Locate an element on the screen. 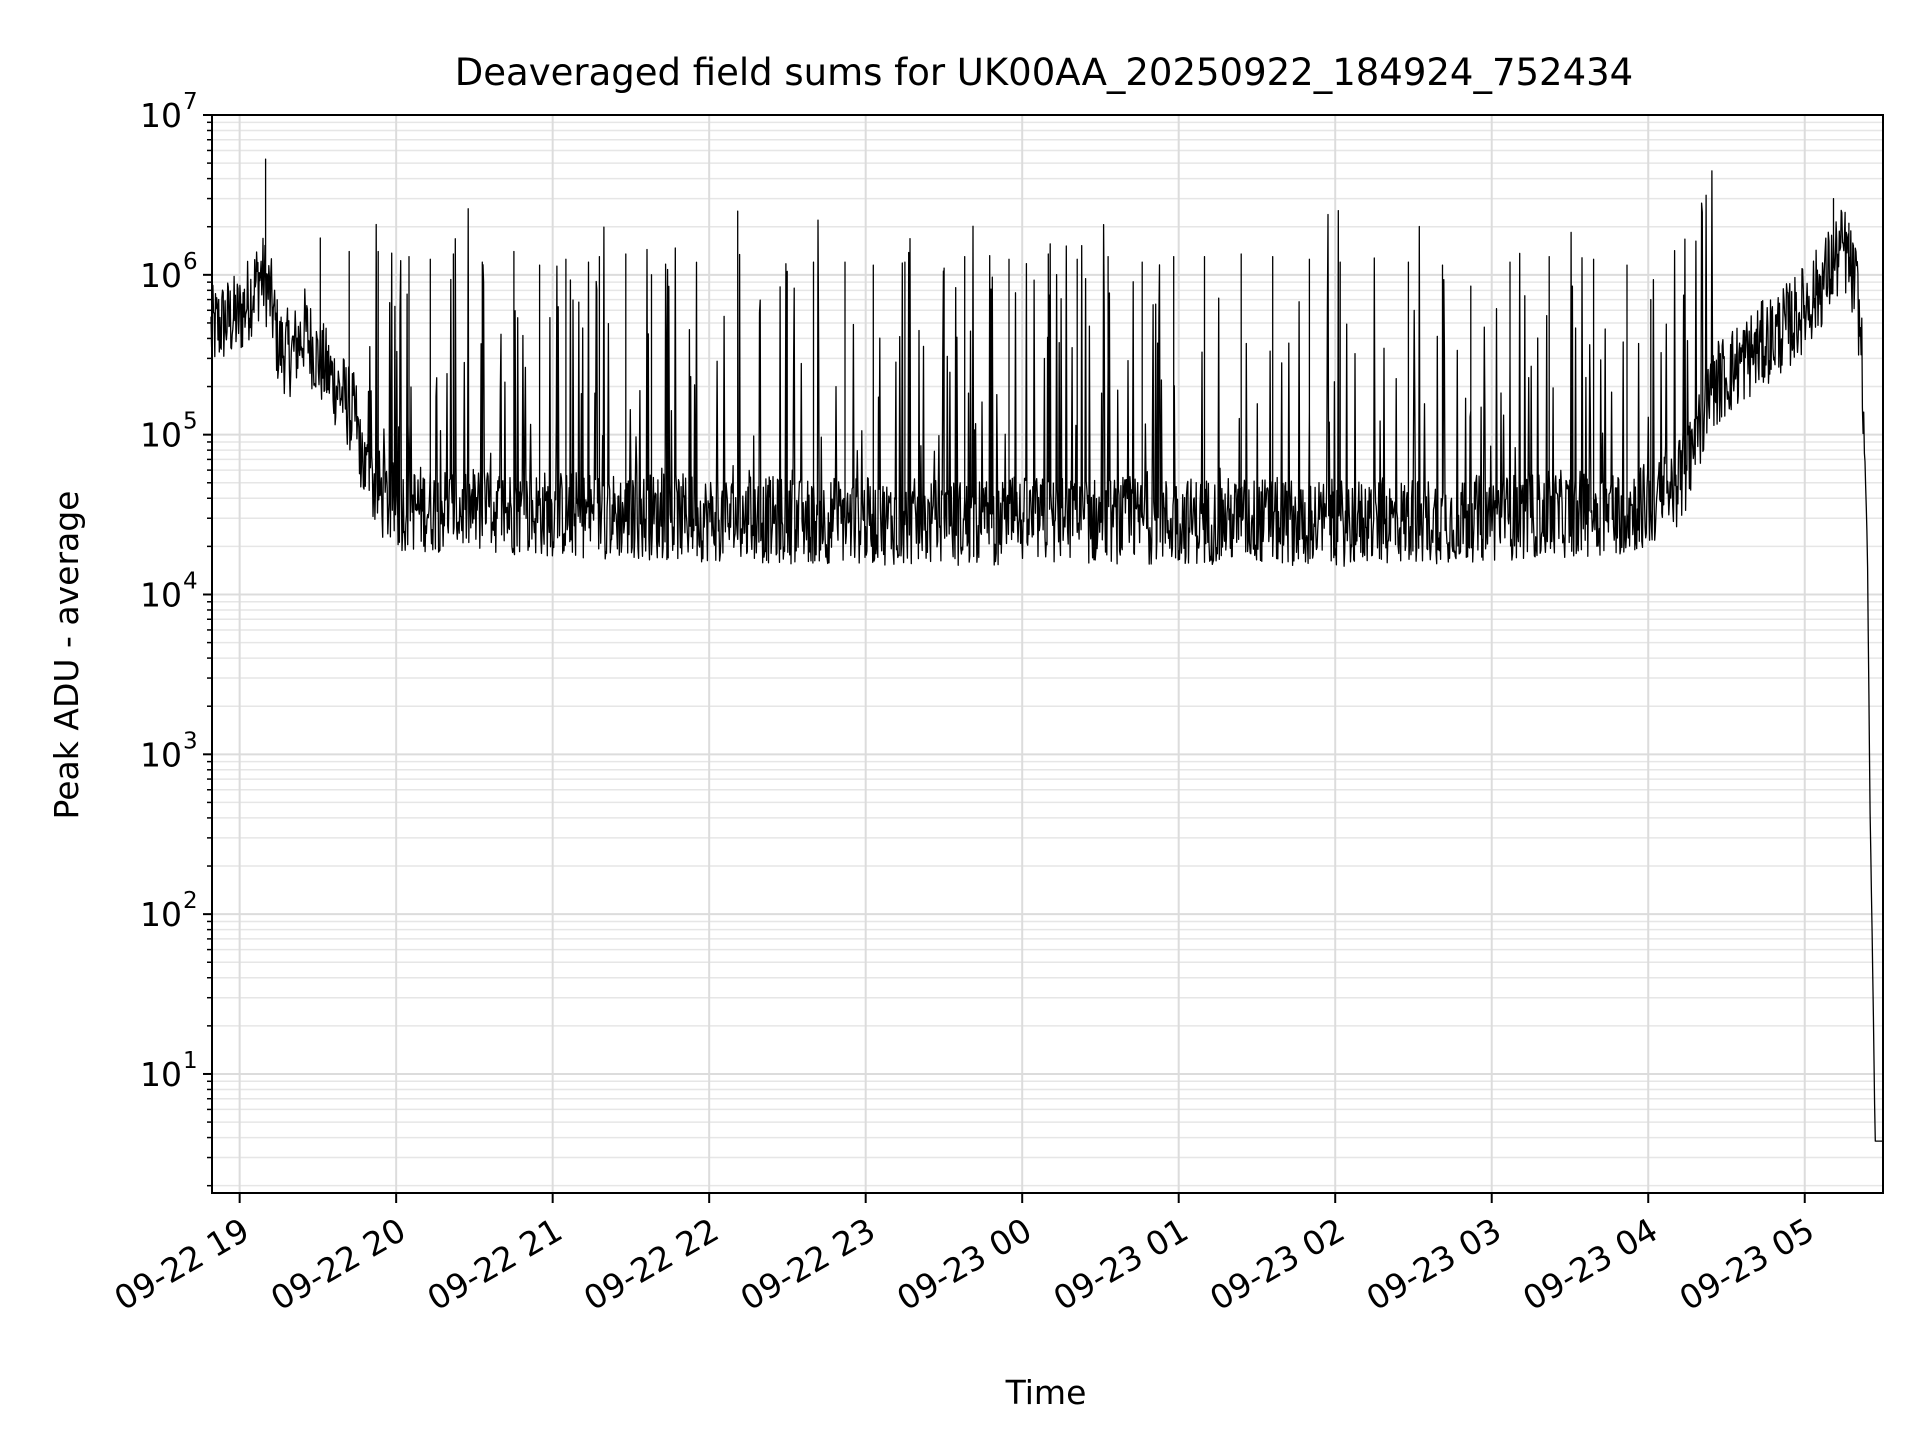 Image resolution: width=1920 pixels, height=1440 pixels. y-tick-exponent: 2 is located at coordinates (190, 901).